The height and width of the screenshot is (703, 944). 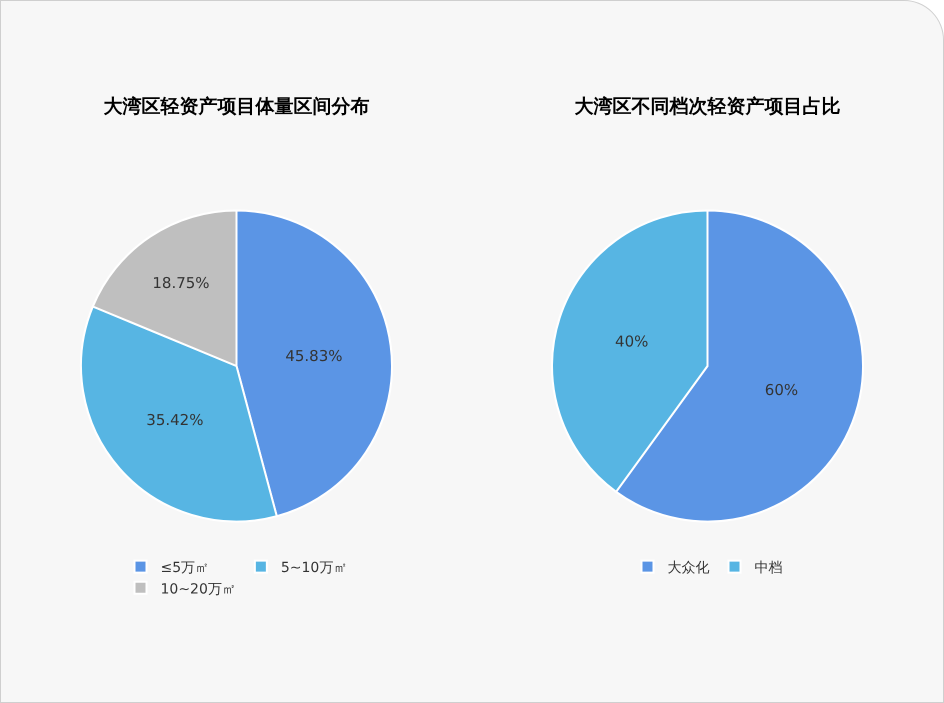 I want to click on legend-label: 5~10万㎡, so click(x=314, y=568).